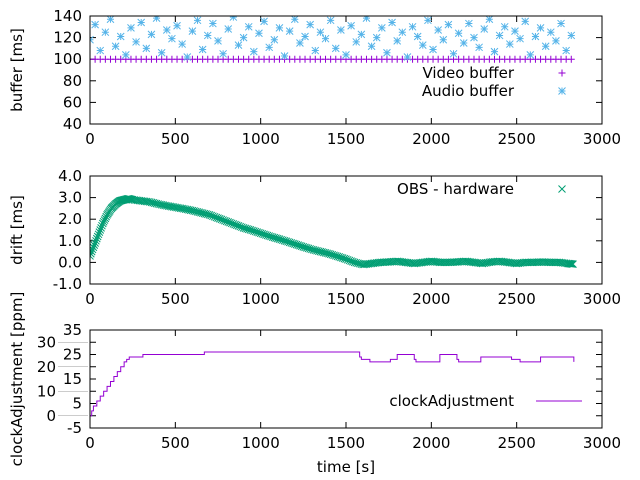 The width and height of the screenshot is (640, 480). I want to click on y-axis-label: clockAdjustment [ppm], so click(17, 379).